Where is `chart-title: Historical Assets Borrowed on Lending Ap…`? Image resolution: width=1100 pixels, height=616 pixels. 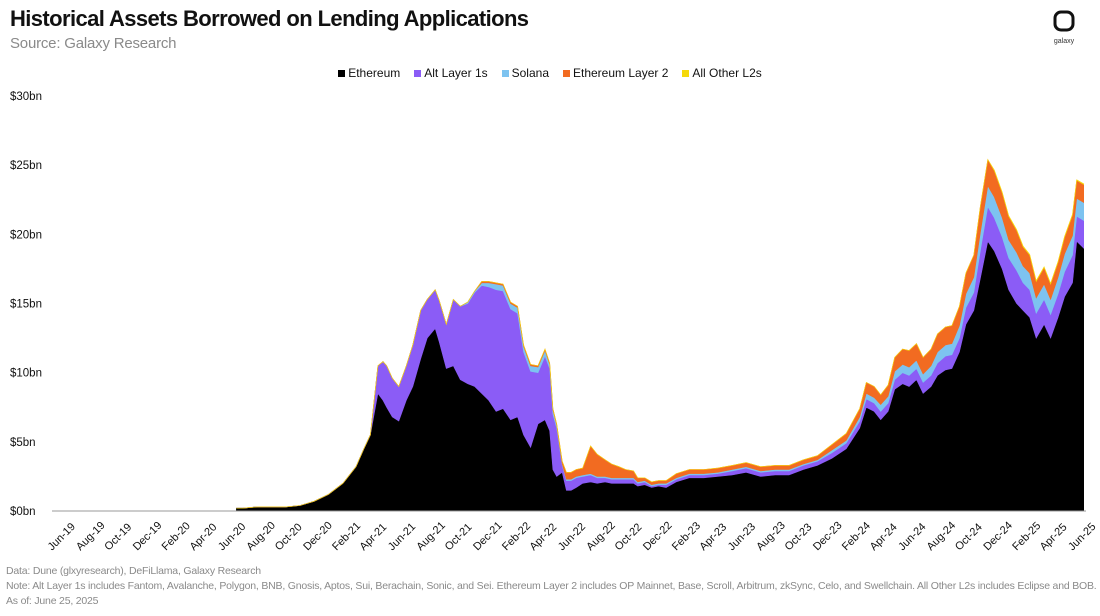 chart-title: Historical Assets Borrowed on Lending Ap… is located at coordinates (269, 18).